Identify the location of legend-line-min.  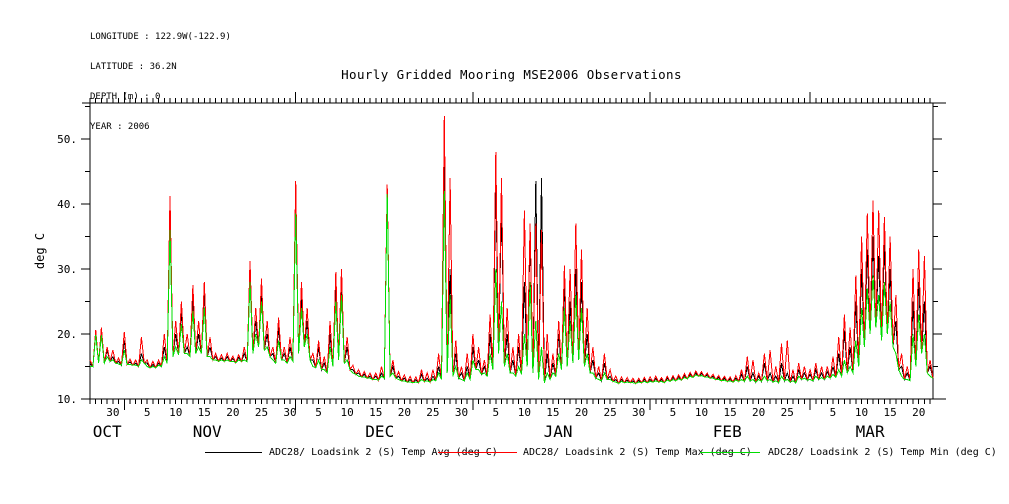
(730, 452).